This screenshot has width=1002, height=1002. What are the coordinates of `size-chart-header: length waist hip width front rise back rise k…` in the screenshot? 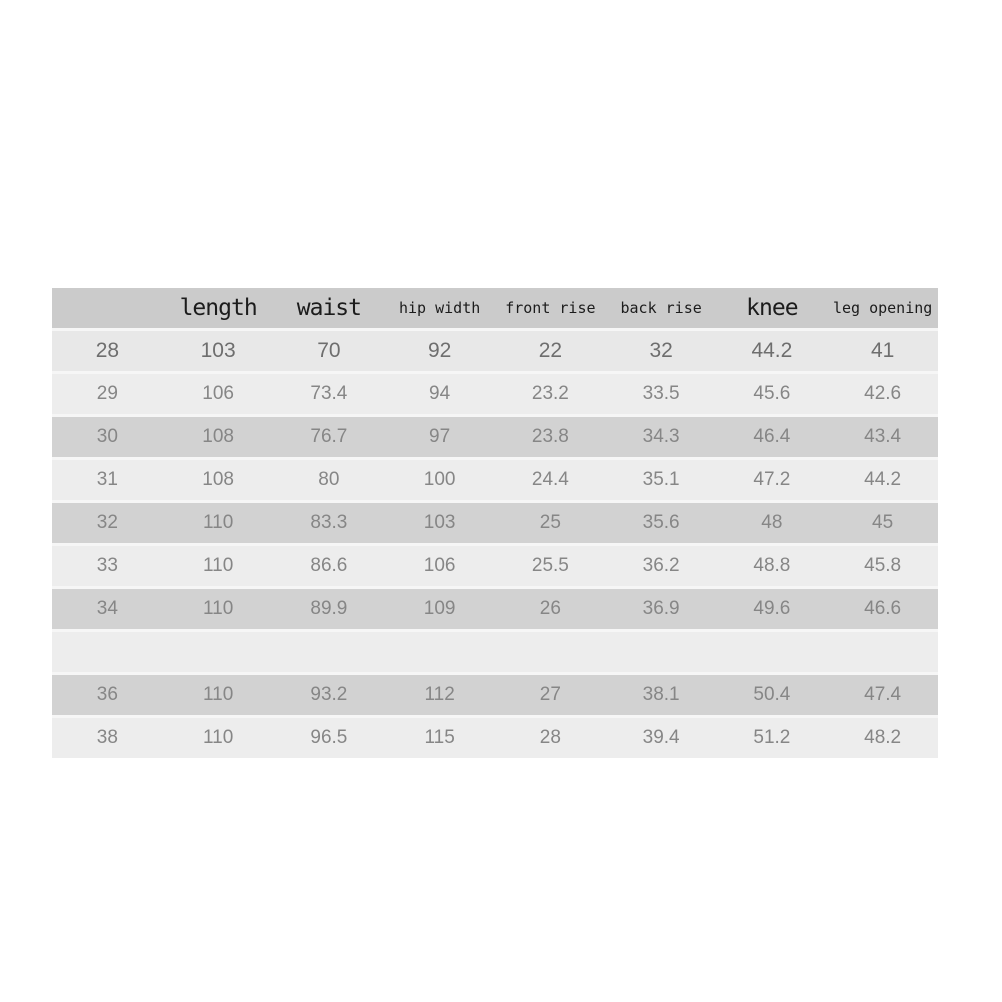 It's located at (495, 309).